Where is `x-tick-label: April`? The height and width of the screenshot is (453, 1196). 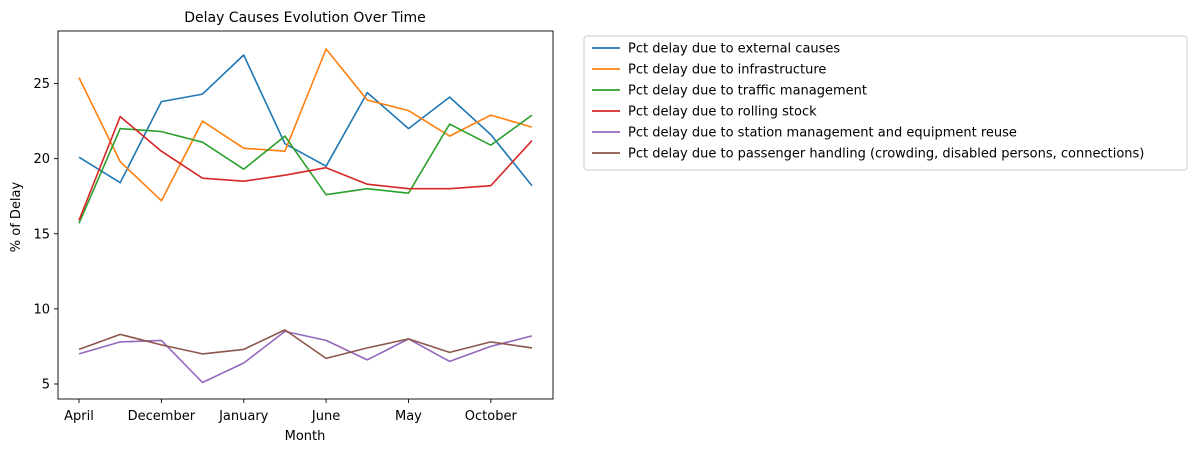 x-tick-label: April is located at coordinates (79, 416).